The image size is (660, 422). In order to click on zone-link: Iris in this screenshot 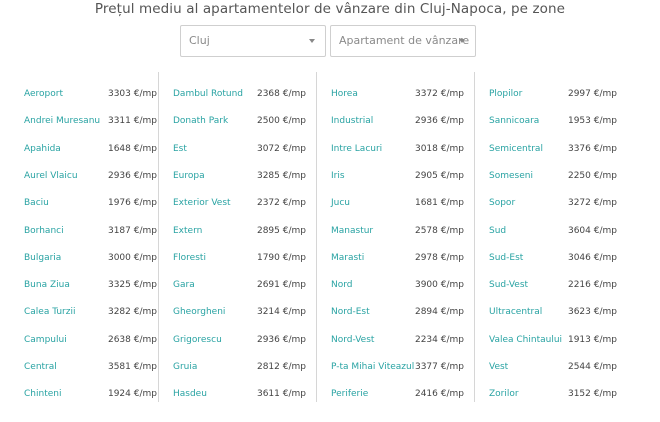, I will do `click(338, 175)`.